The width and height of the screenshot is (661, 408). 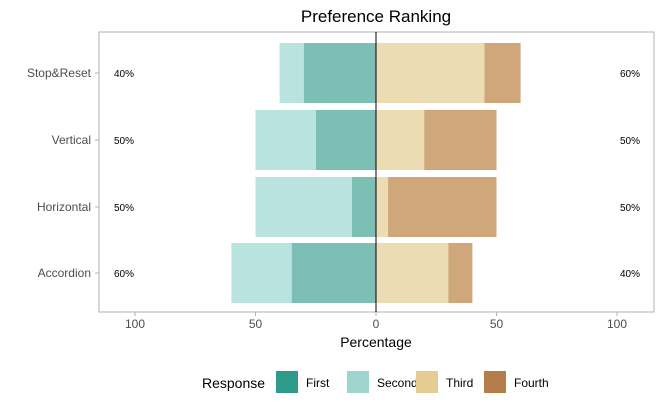 What do you see at coordinates (397, 383) in the screenshot?
I see `legend-label-second: Second` at bounding box center [397, 383].